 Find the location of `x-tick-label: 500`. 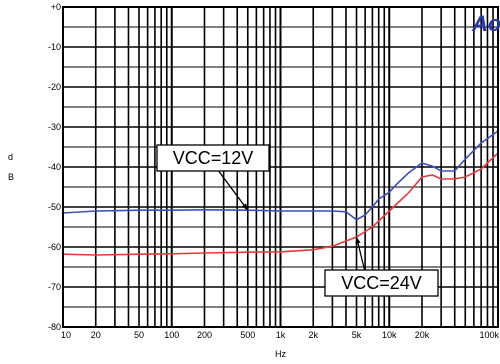

x-tick-label: 500 is located at coordinates (247, 335).